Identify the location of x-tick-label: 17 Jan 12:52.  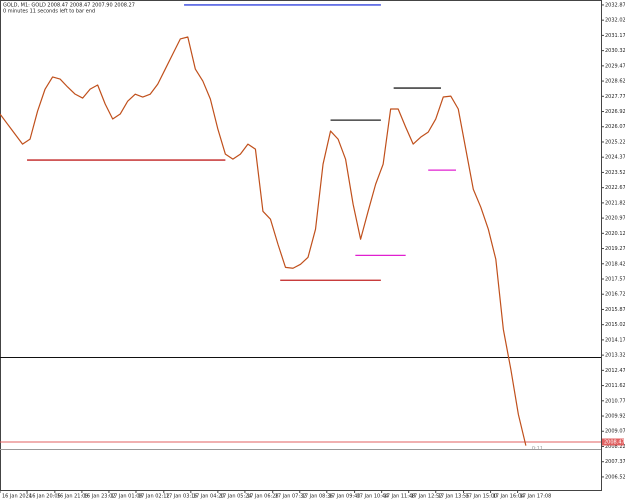
(427, 497).